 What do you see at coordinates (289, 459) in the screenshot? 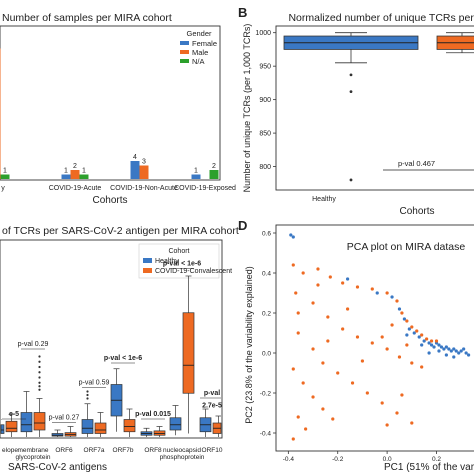
I see `panel-d-xtick-label--0.4: -0.4` at bounding box center [289, 459].